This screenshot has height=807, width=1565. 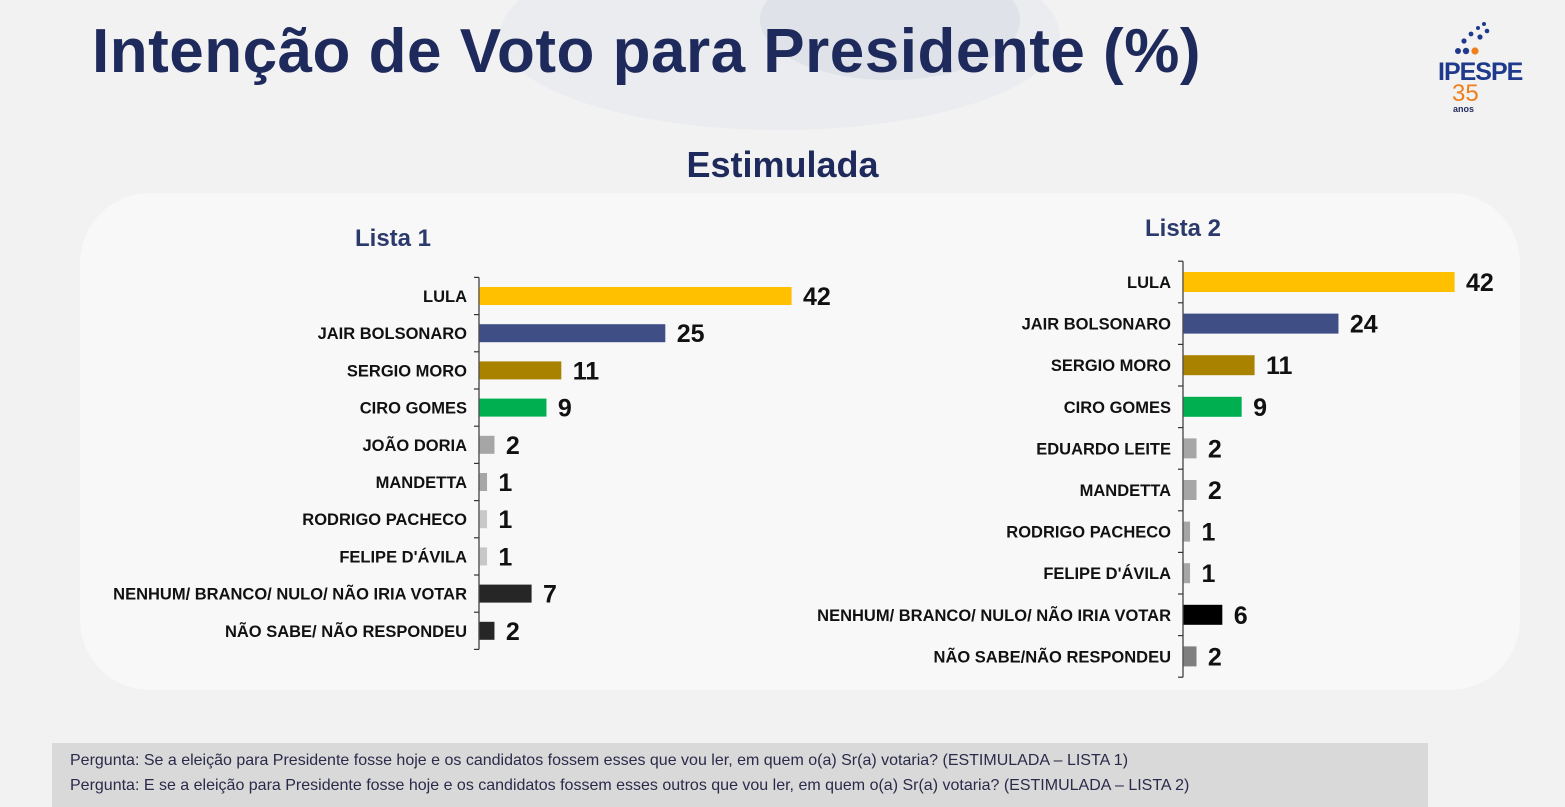 What do you see at coordinates (1480, 72) in the screenshot?
I see `logo-wordmark: IPESPE` at bounding box center [1480, 72].